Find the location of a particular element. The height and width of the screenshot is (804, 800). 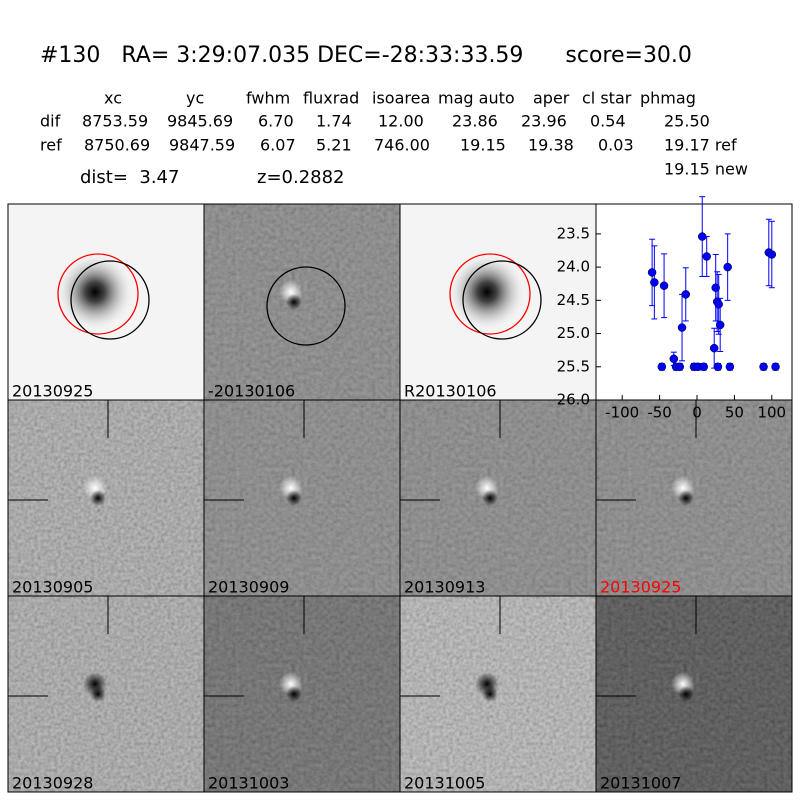

panel-label: 20130905 is located at coordinates (52, 587).